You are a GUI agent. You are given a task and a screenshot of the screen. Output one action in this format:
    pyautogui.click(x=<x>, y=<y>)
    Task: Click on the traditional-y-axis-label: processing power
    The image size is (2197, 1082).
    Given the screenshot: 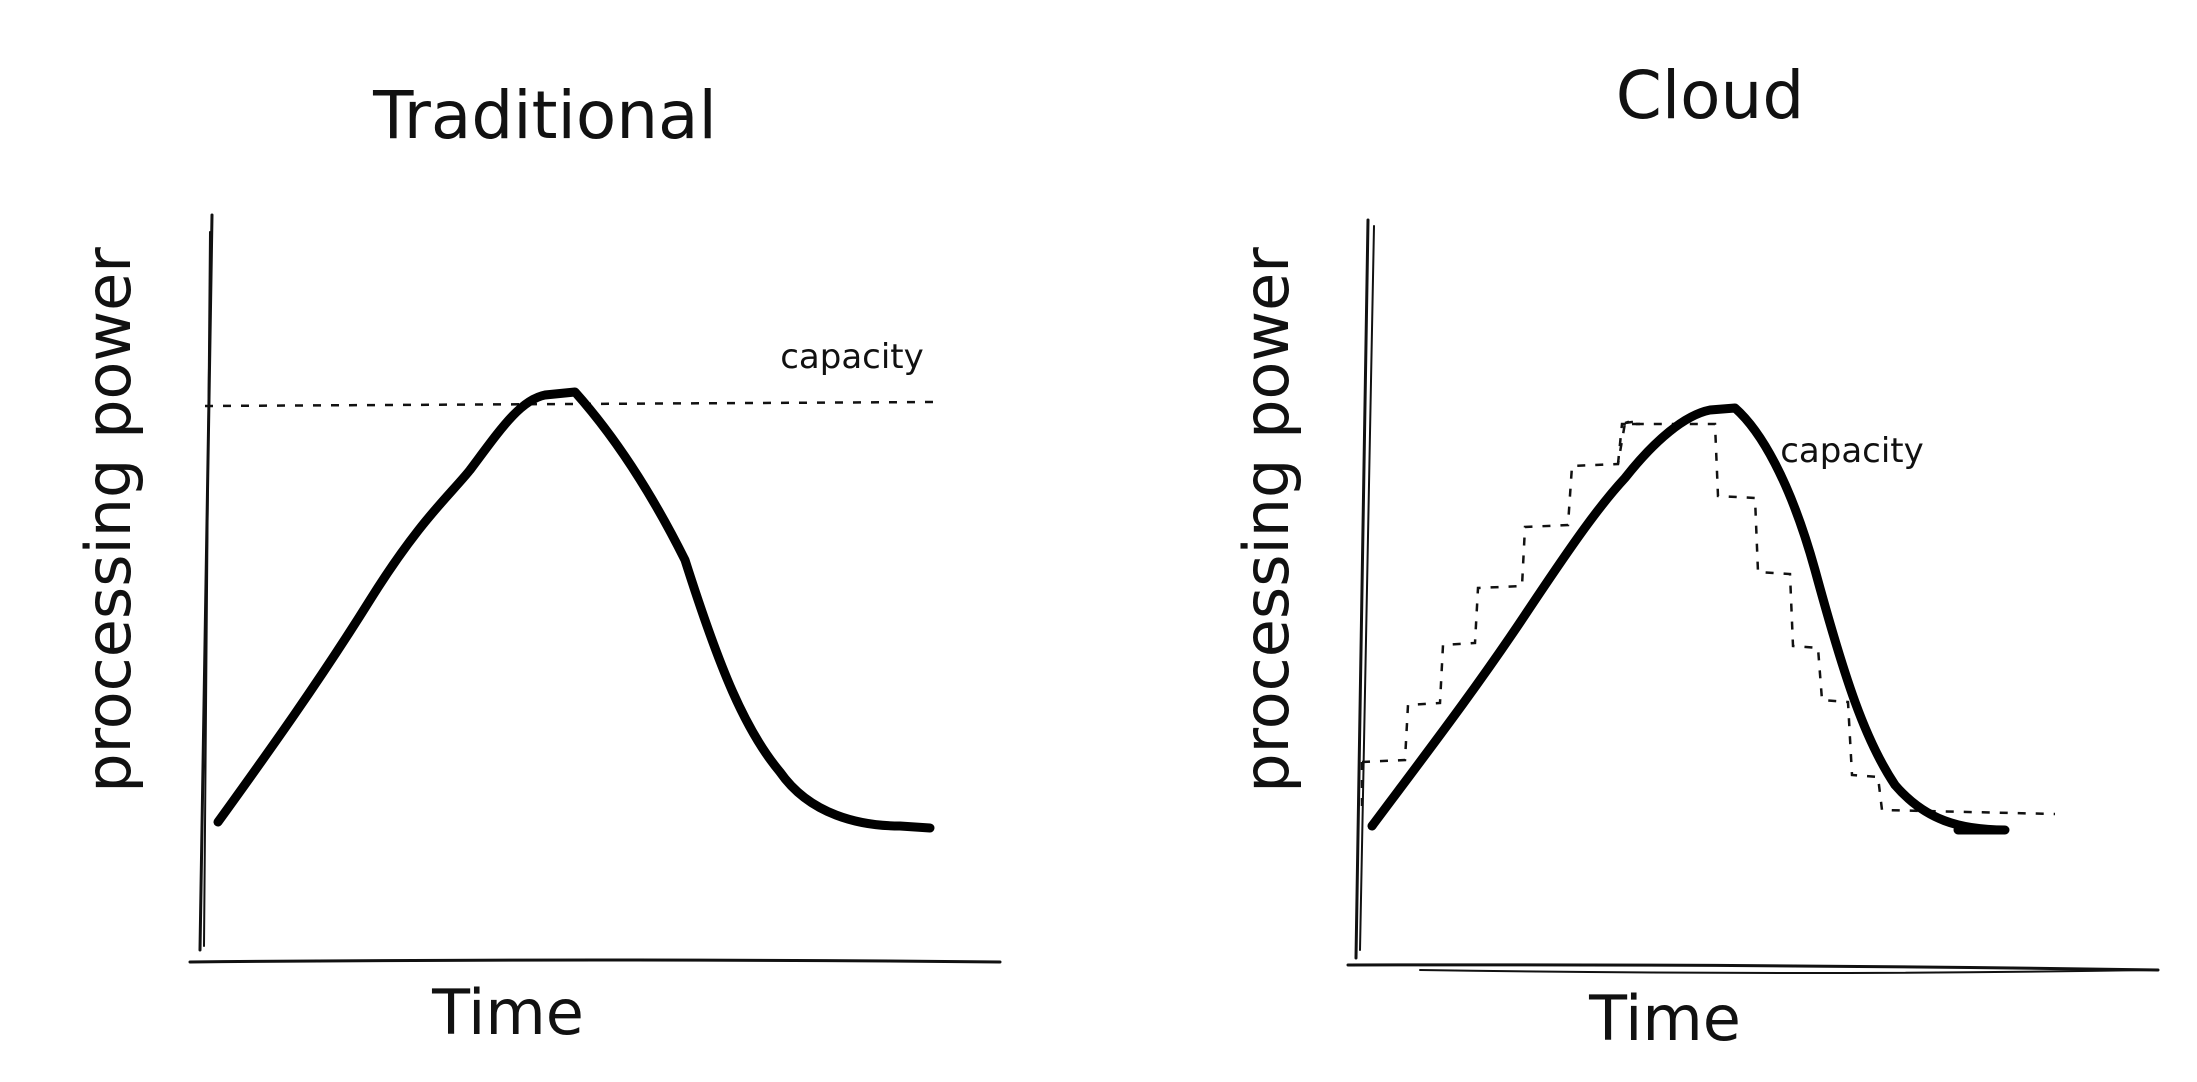 What is the action you would take?
    pyautogui.click(x=108, y=520)
    